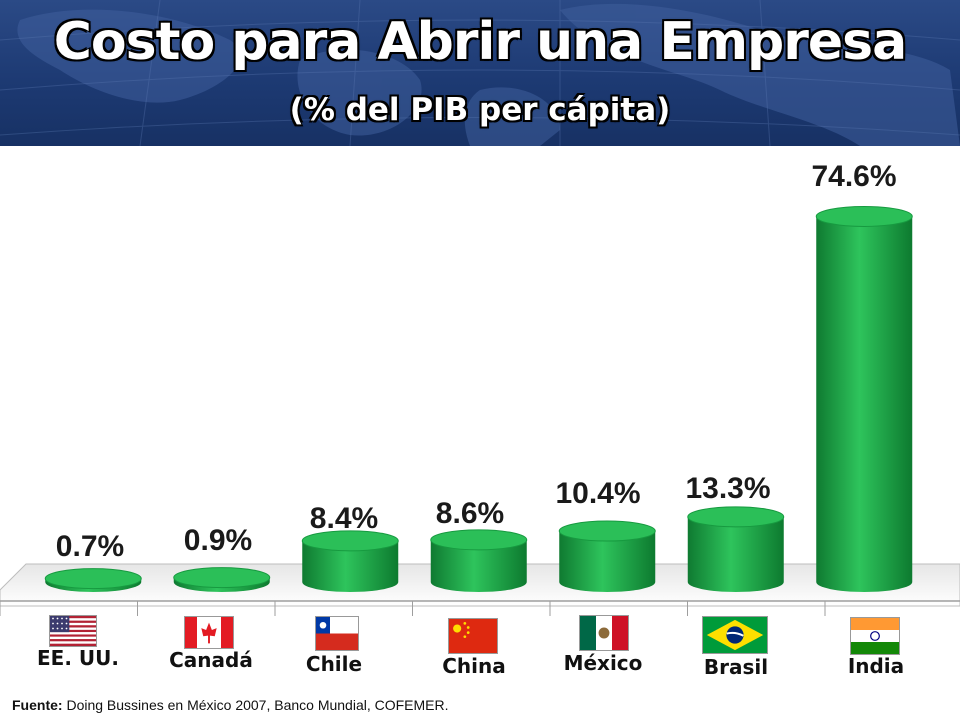 The height and width of the screenshot is (720, 960). I want to click on data-label: 0.7%, so click(90, 546).